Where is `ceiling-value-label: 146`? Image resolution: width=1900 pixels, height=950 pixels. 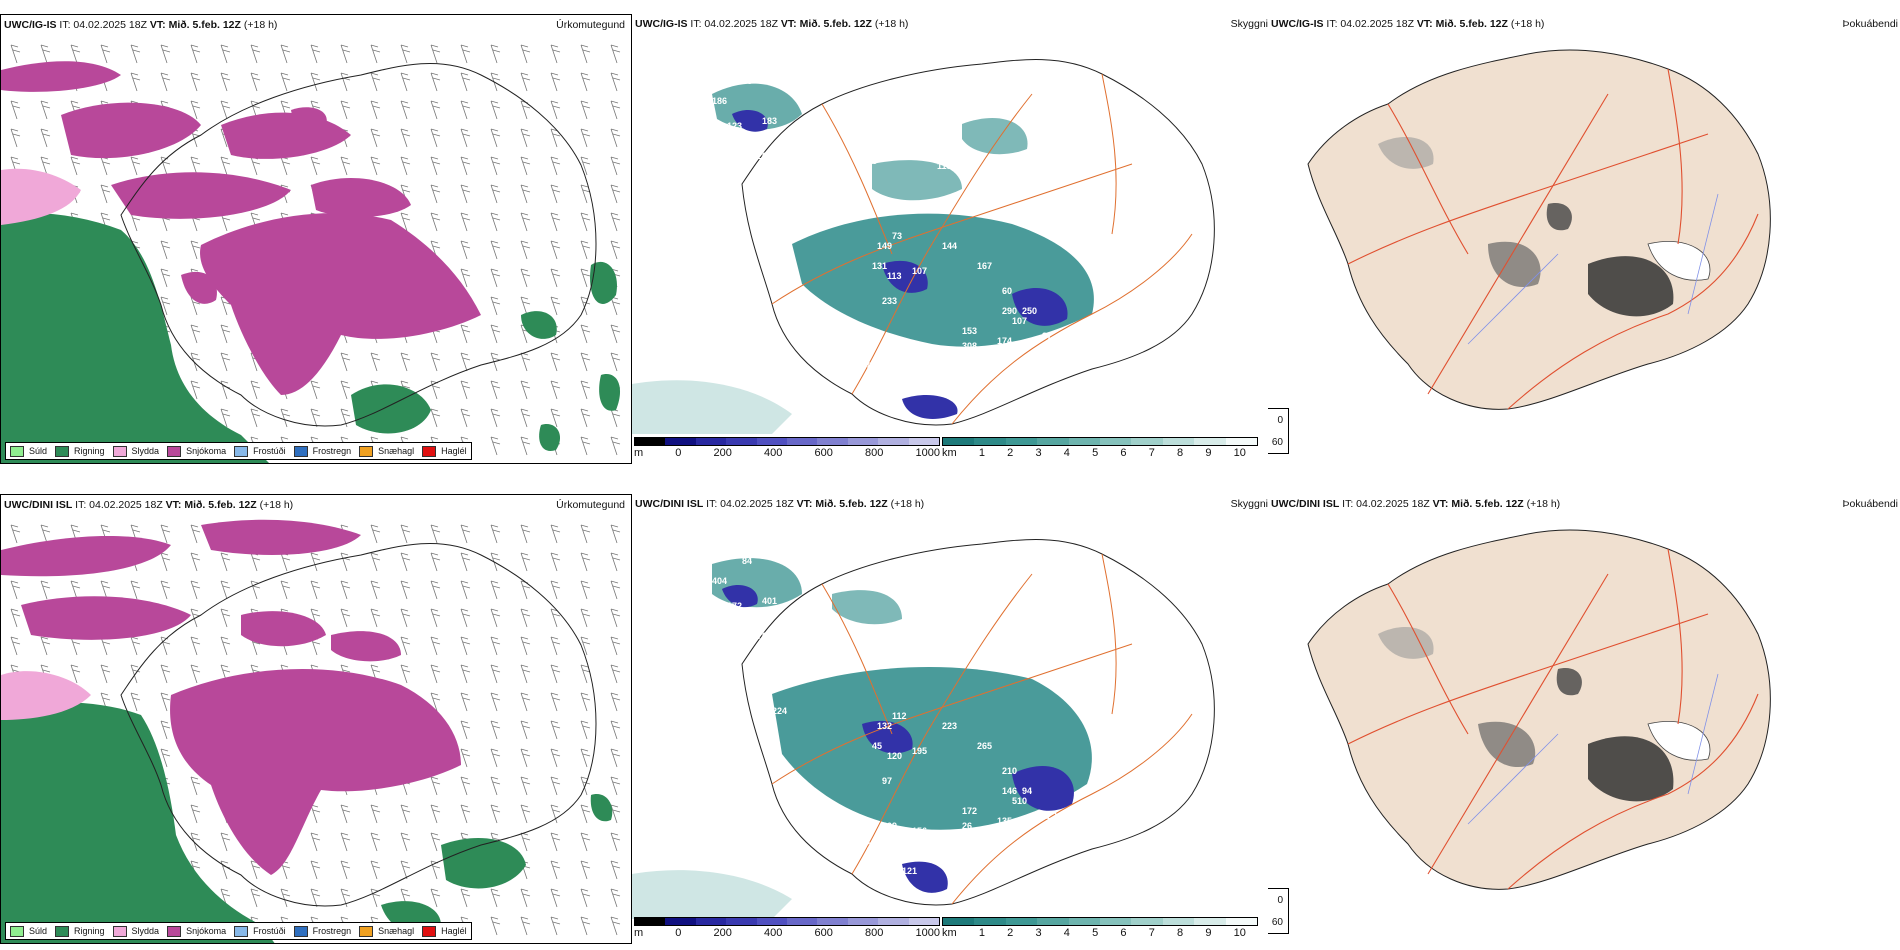 ceiling-value-label: 146 is located at coordinates (1009, 791).